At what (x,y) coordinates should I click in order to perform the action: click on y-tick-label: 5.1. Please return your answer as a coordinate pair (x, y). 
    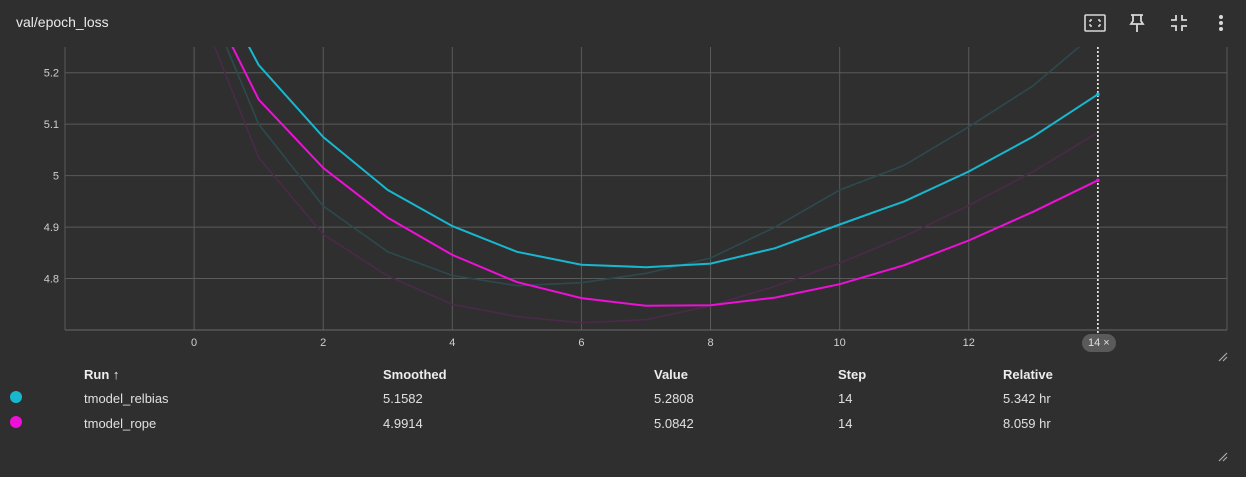
    Looking at the image, I should click on (51, 125).